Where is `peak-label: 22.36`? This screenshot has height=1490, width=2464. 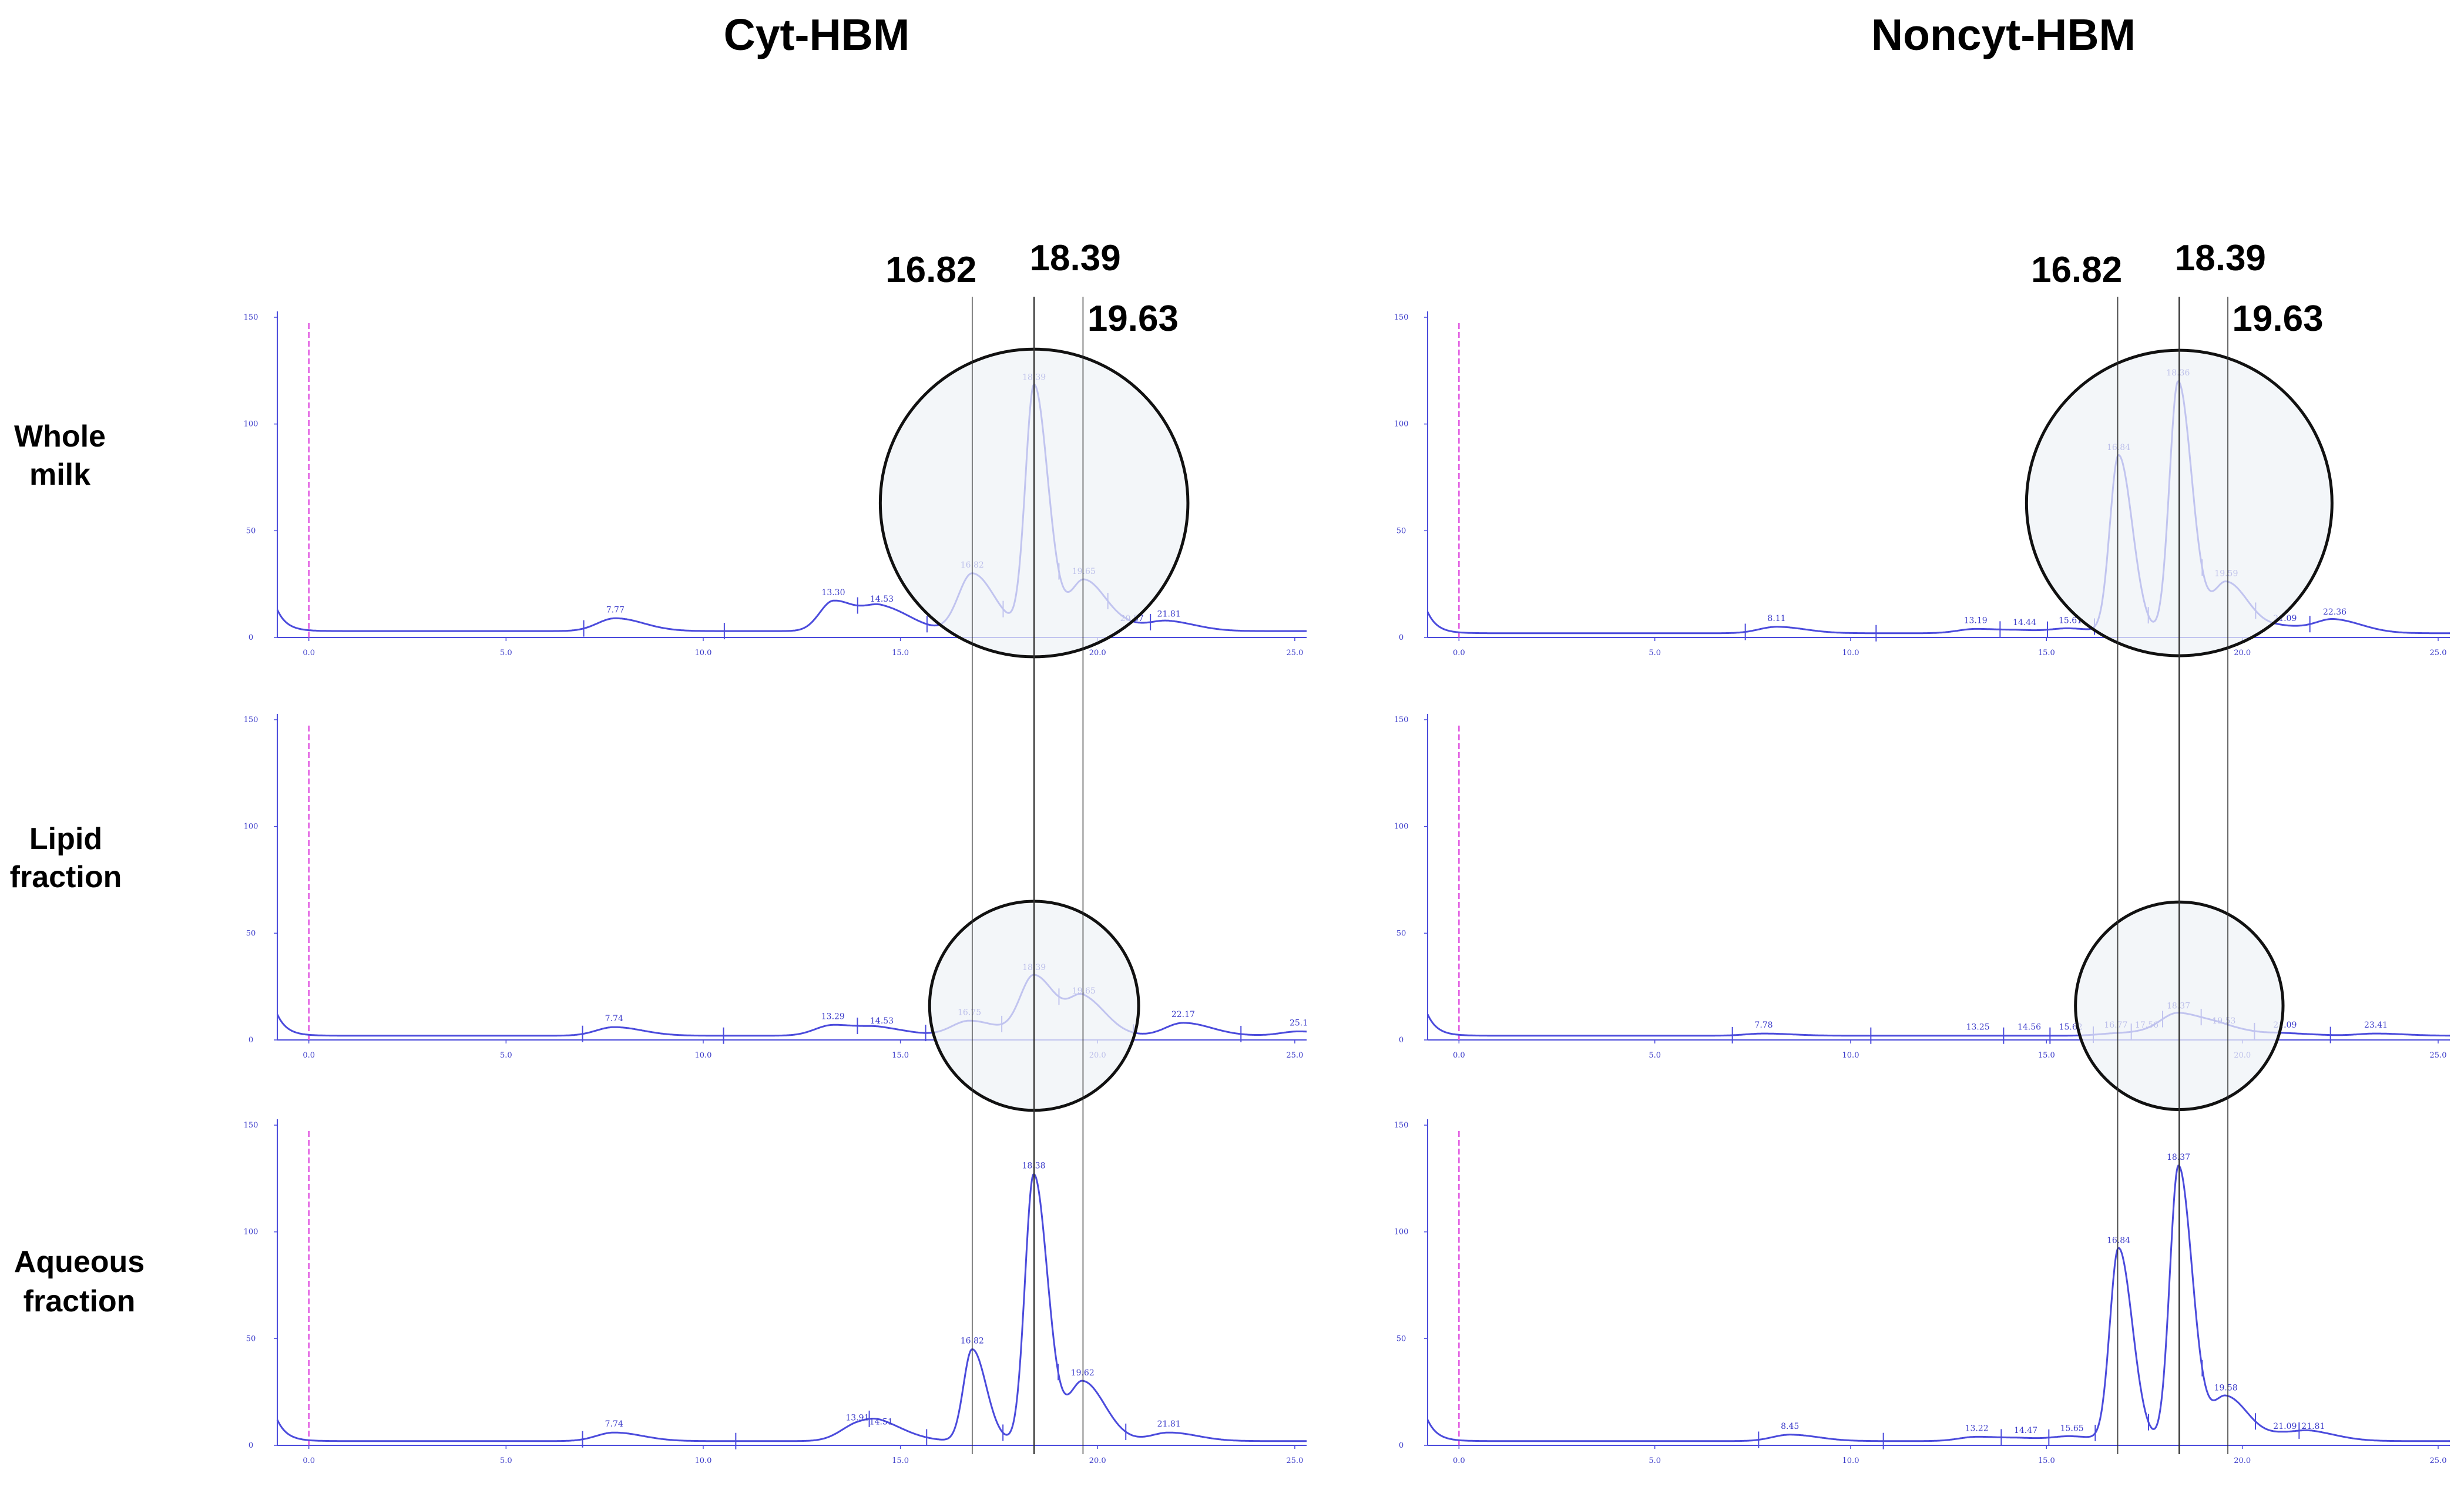
peak-label: 22.36 is located at coordinates (2334, 613).